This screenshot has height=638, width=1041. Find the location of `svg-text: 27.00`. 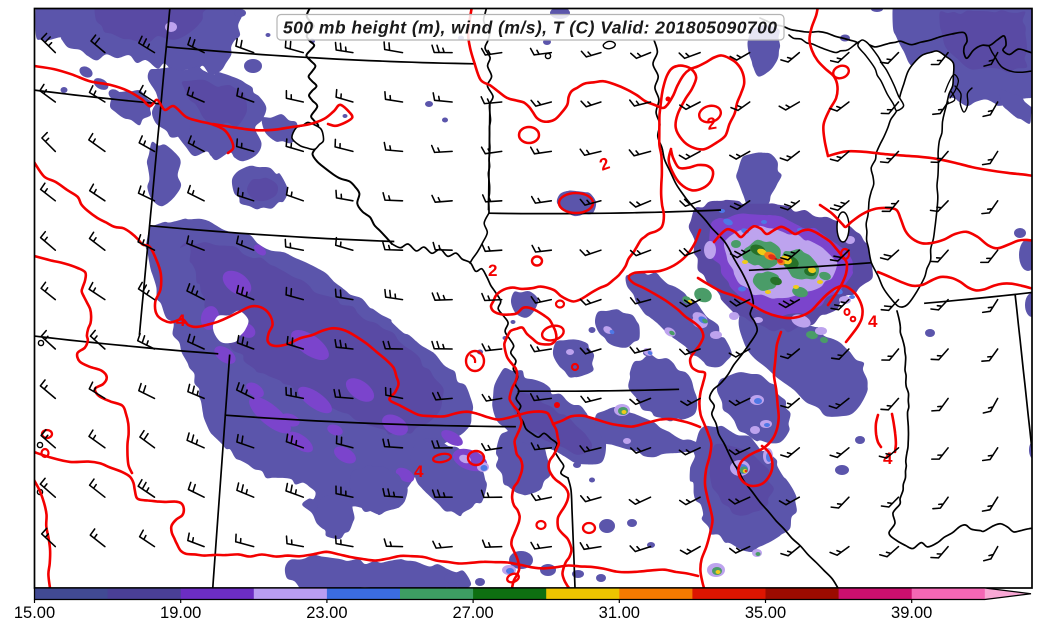

svg-text: 27.00 is located at coordinates (472, 613).